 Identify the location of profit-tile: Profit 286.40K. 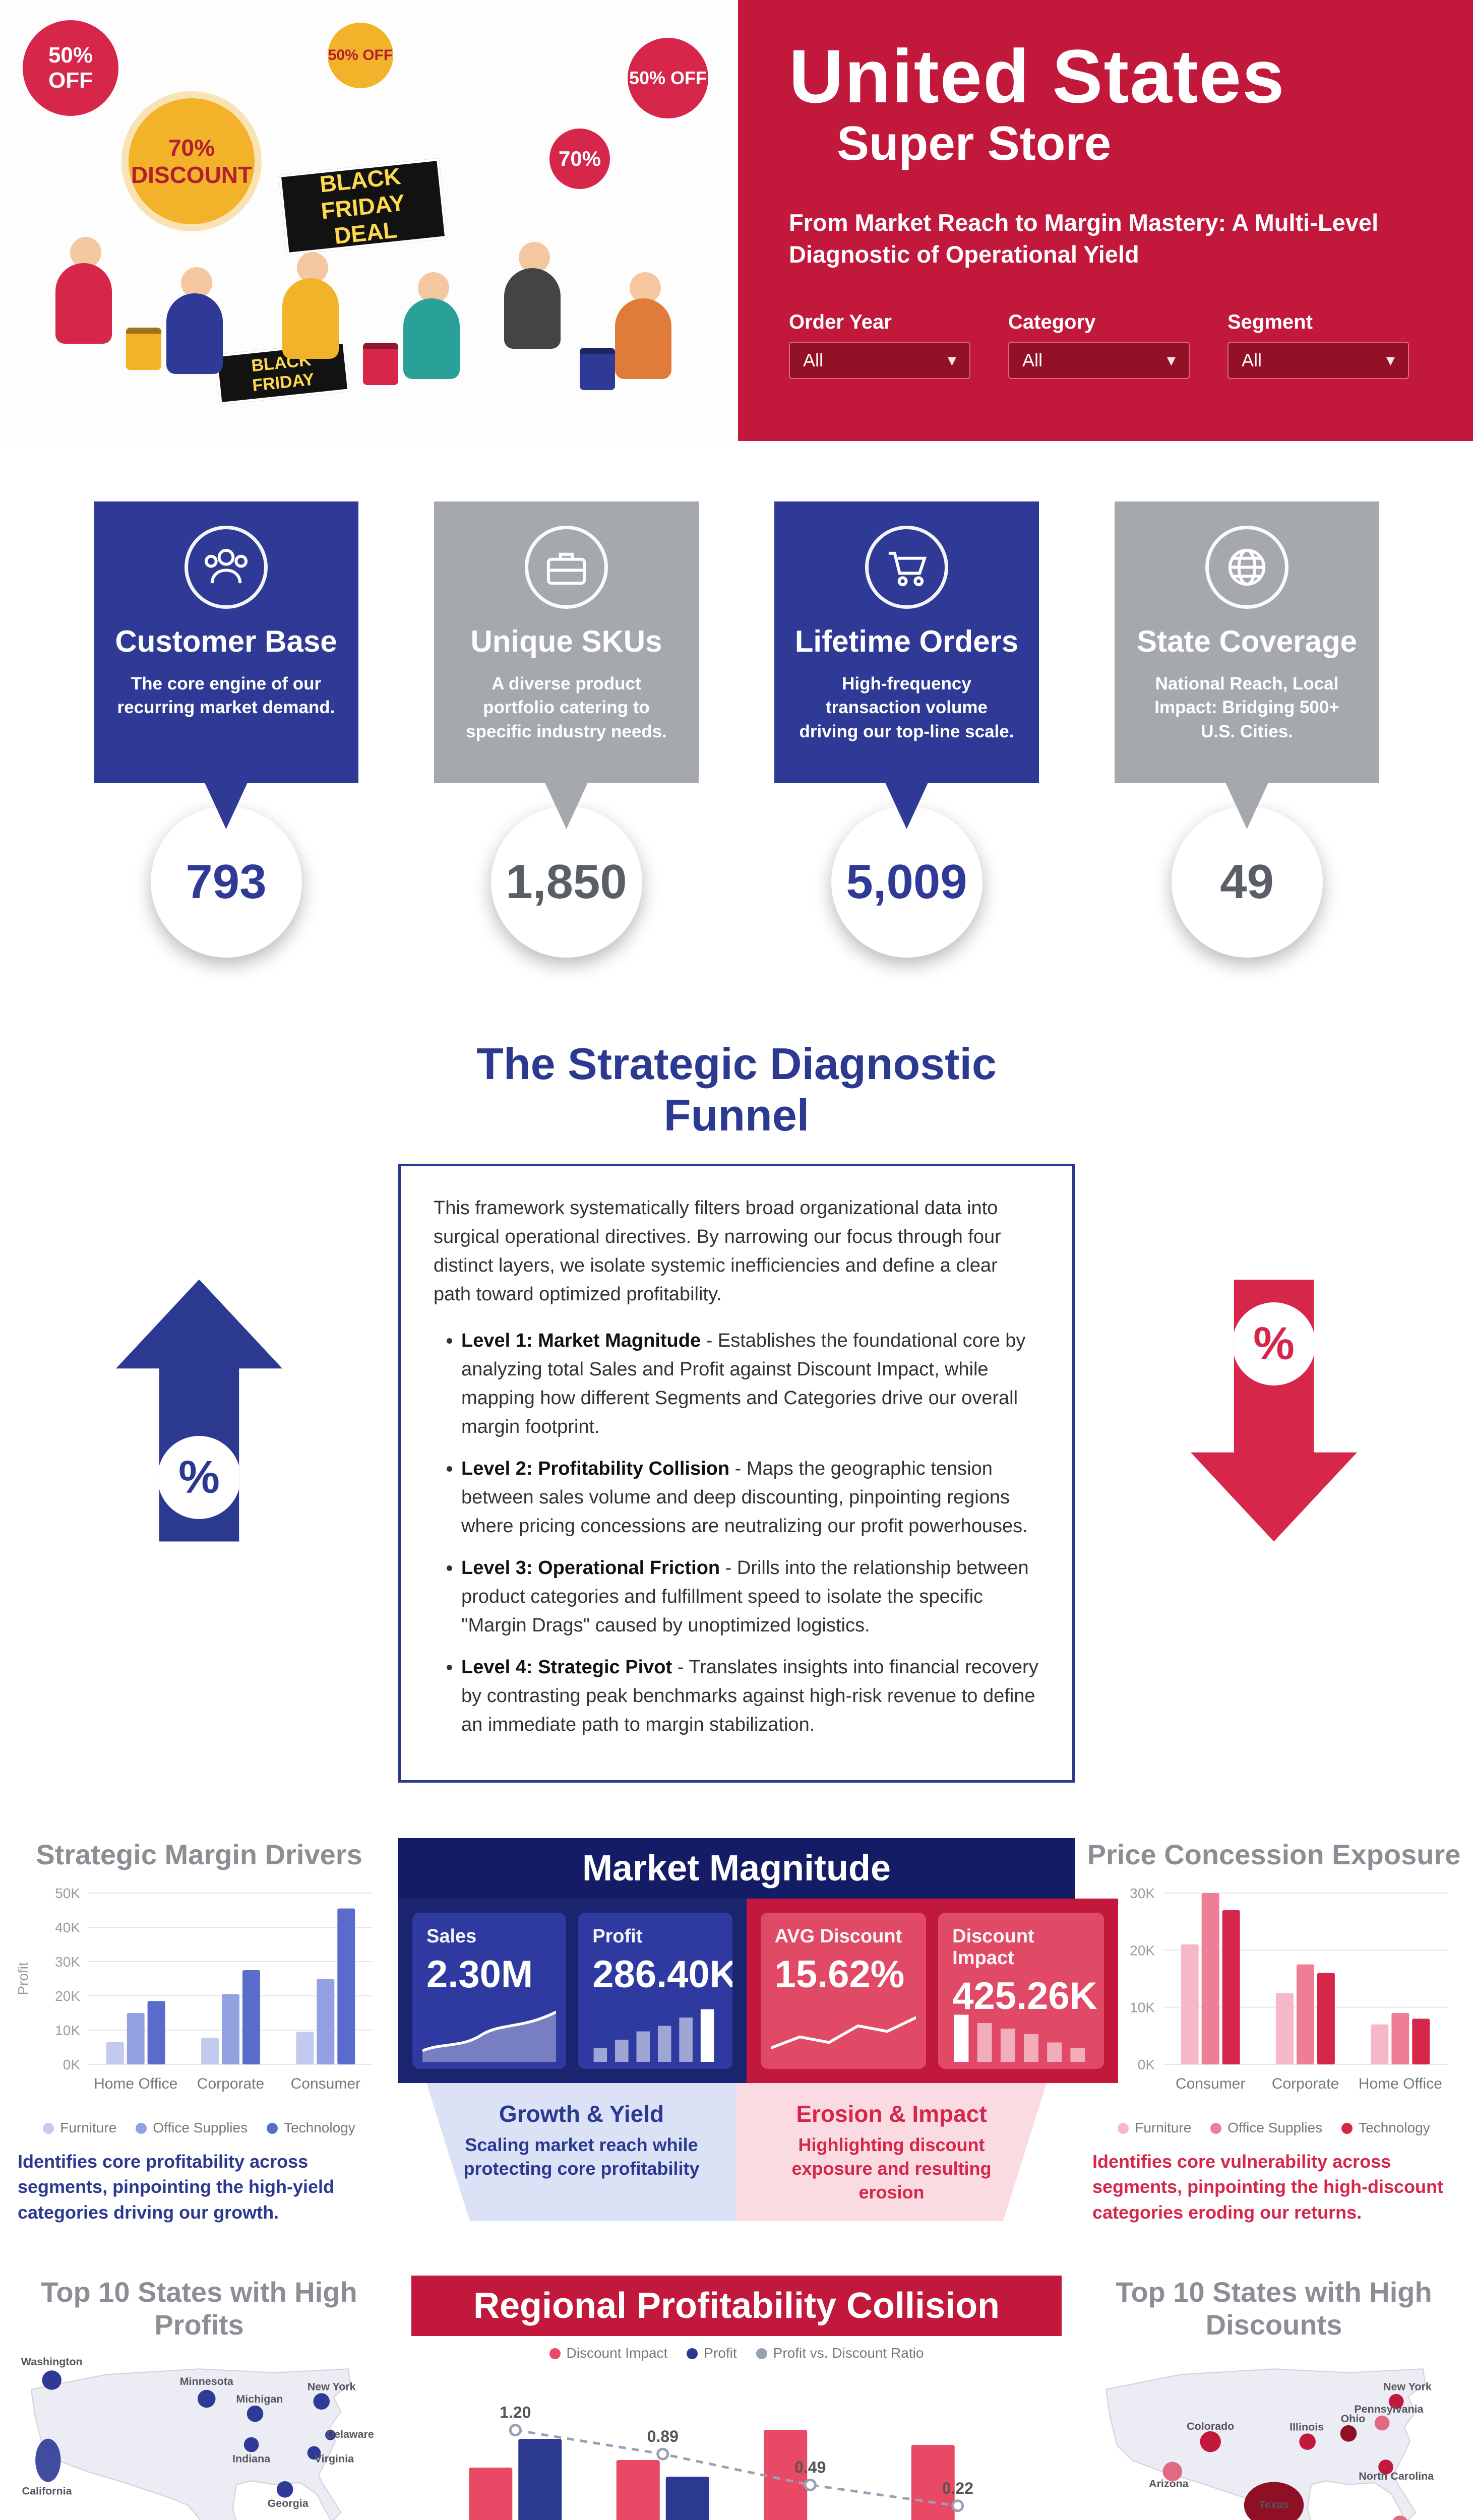
(655, 1991).